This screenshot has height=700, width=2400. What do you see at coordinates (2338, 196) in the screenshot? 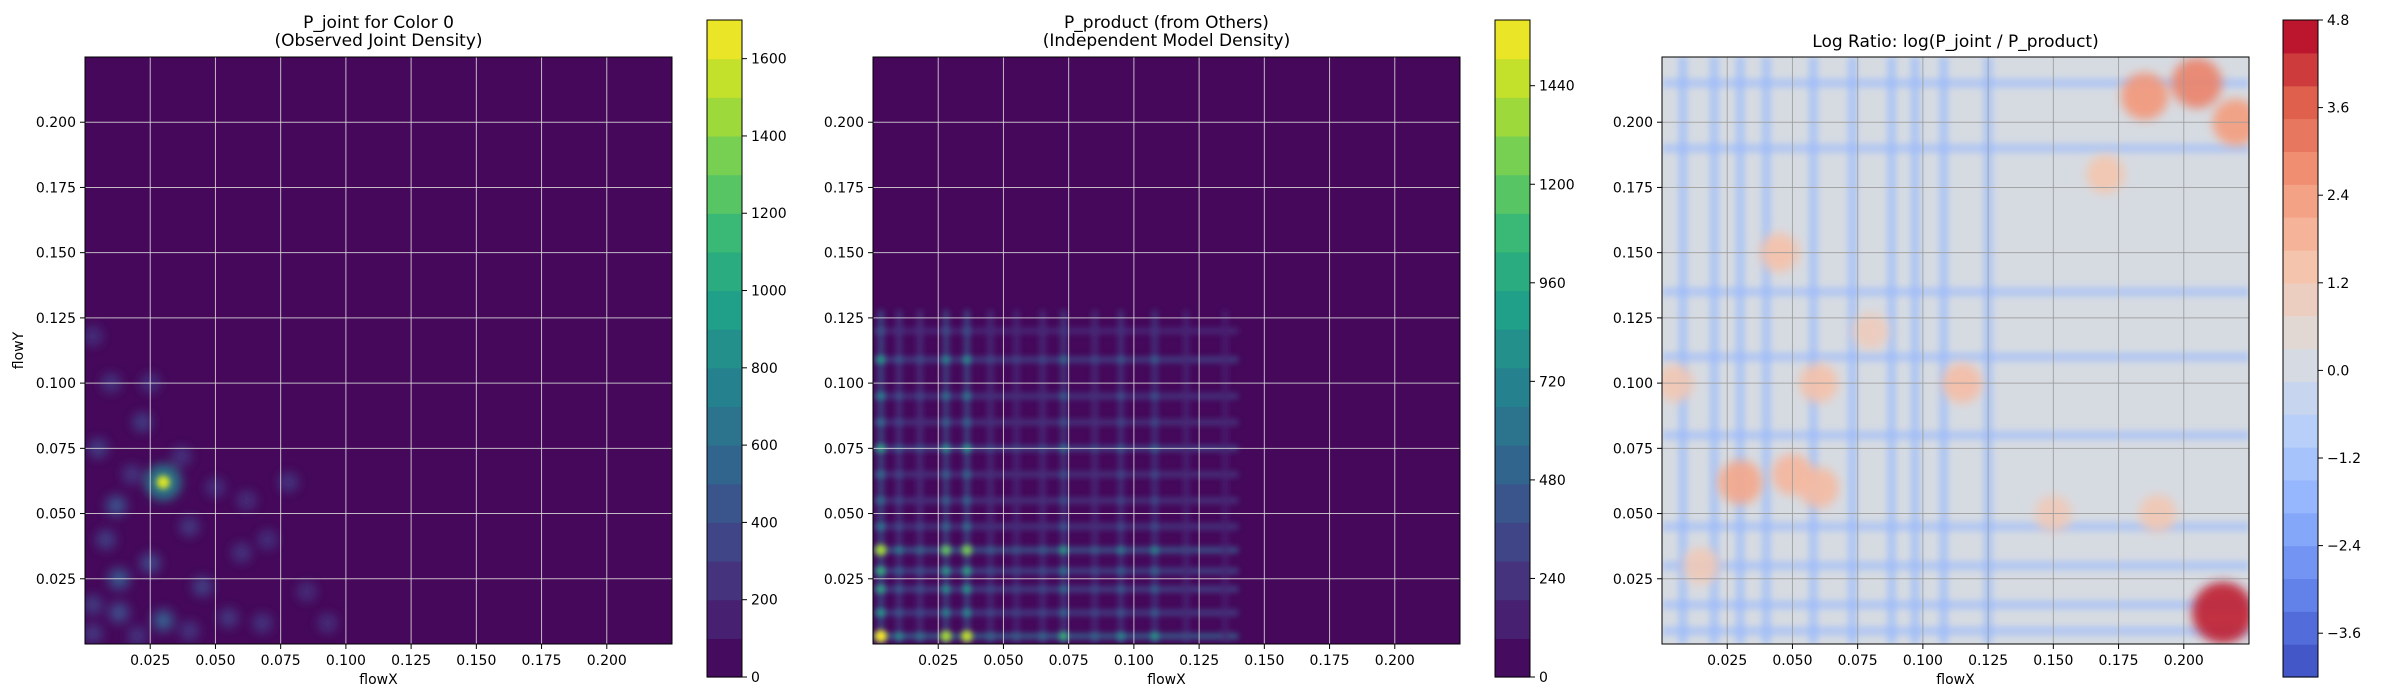
I see `panel-2-colorbar-label-5: 2.4` at bounding box center [2338, 196].